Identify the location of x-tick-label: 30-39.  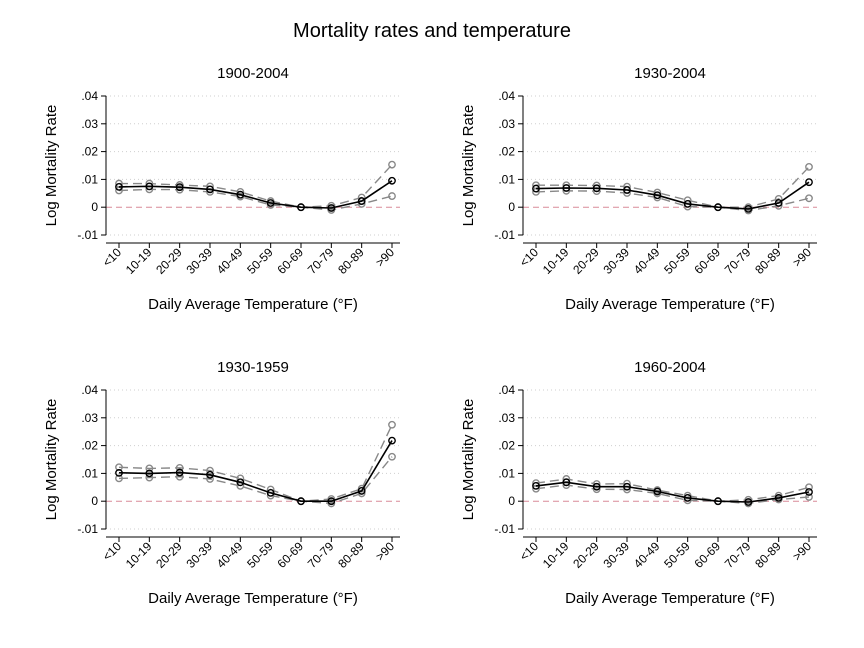
(200, 261).